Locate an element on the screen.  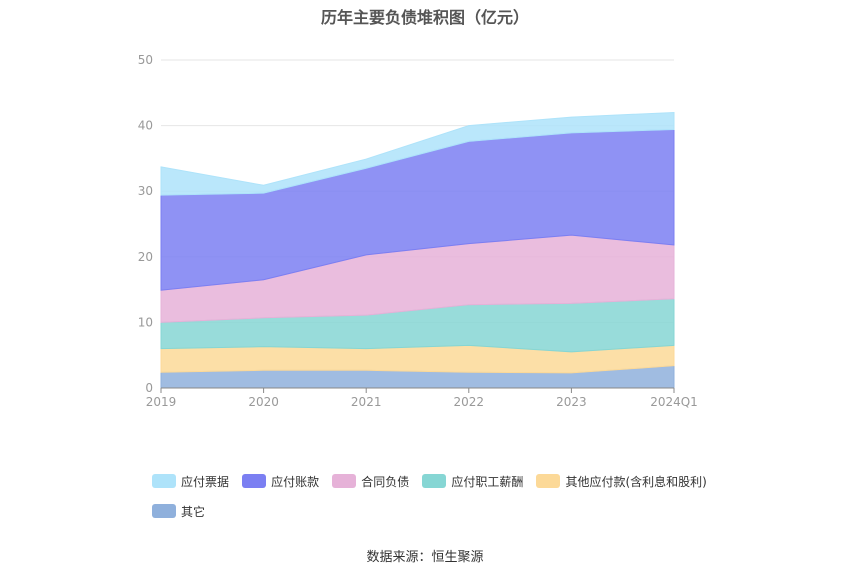
chart-legend: 应付票据 应付账款 合同负债 应付职工薪酬 其他应付款(含利息和股利) 其它 is located at coordinates (452, 501).